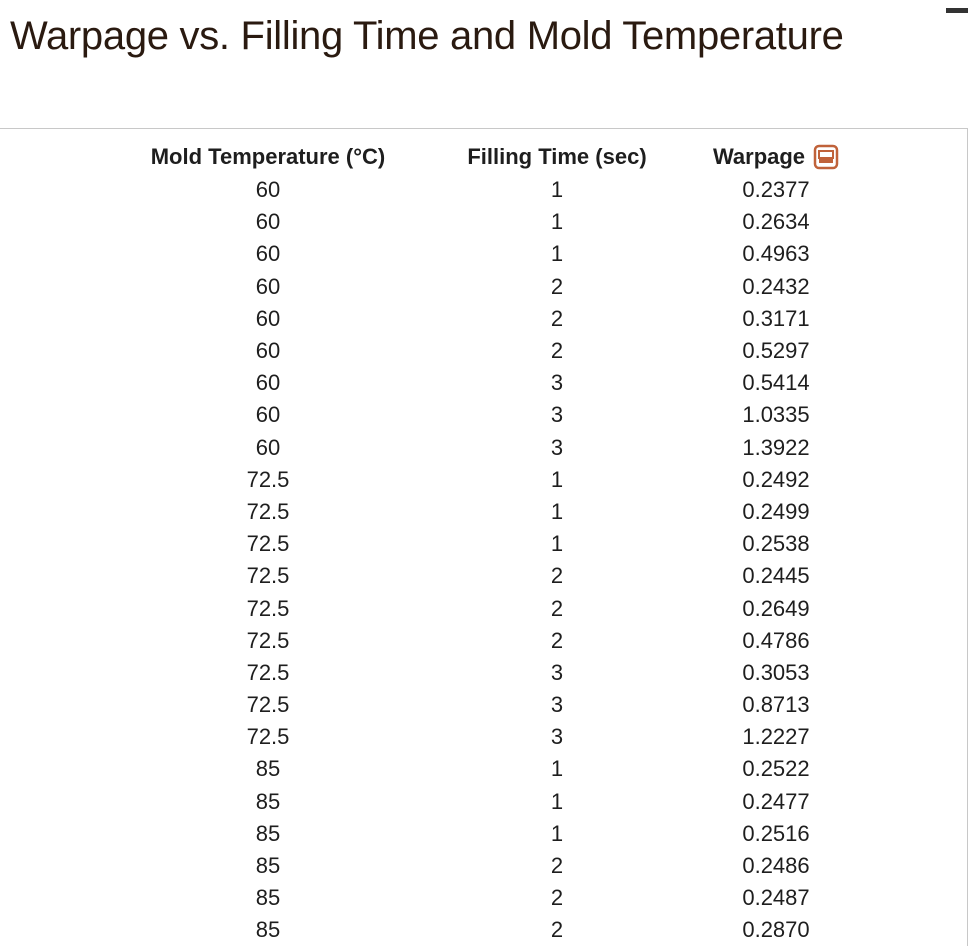 This screenshot has width=978, height=946. Describe the element at coordinates (557, 156) in the screenshot. I see `header-filling-time: Filling Time (sec)` at that location.